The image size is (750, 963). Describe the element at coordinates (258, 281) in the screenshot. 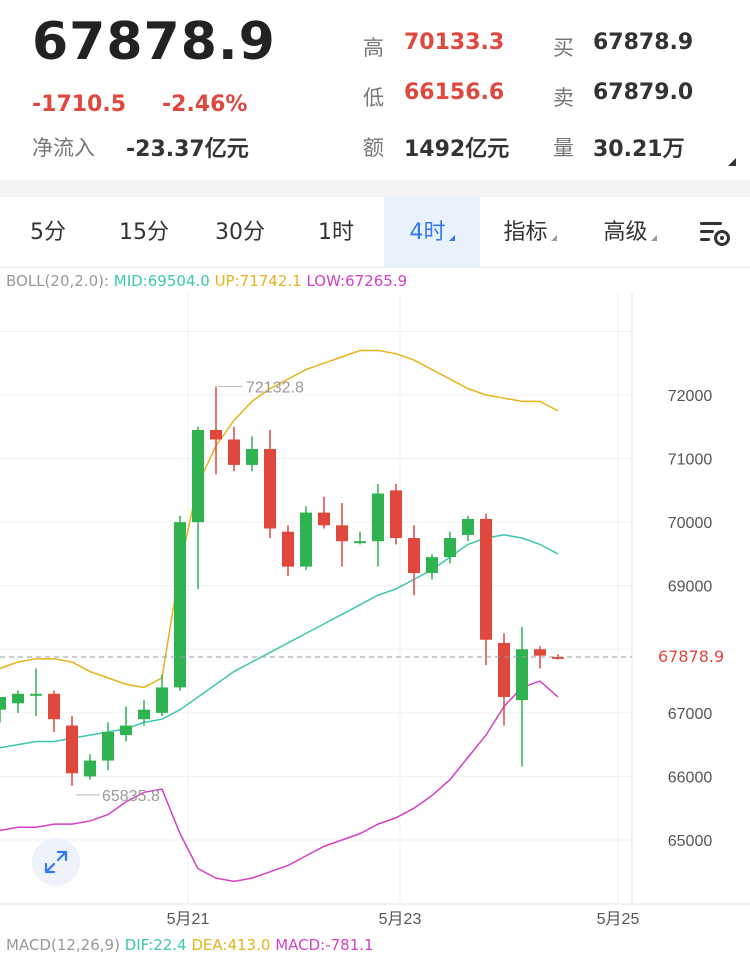

I see `boll-up: UP:71742.1` at that location.